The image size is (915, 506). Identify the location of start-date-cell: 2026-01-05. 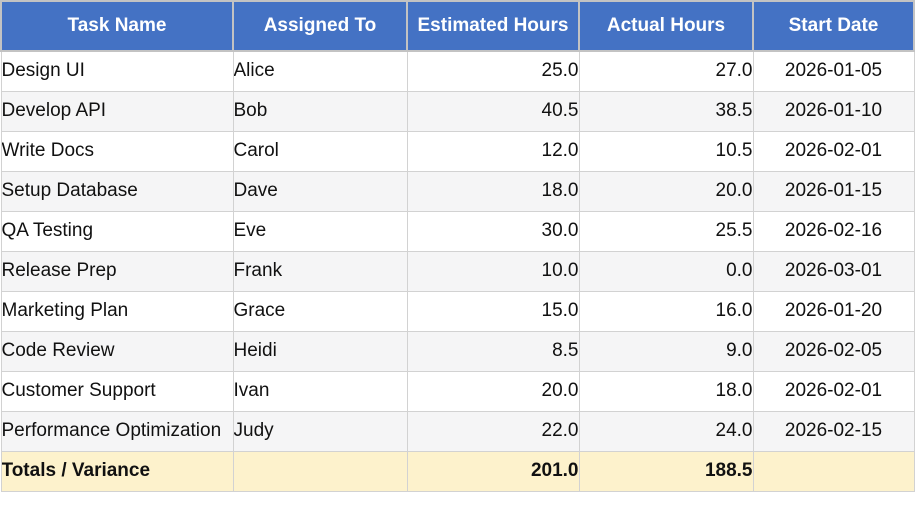
(833, 71).